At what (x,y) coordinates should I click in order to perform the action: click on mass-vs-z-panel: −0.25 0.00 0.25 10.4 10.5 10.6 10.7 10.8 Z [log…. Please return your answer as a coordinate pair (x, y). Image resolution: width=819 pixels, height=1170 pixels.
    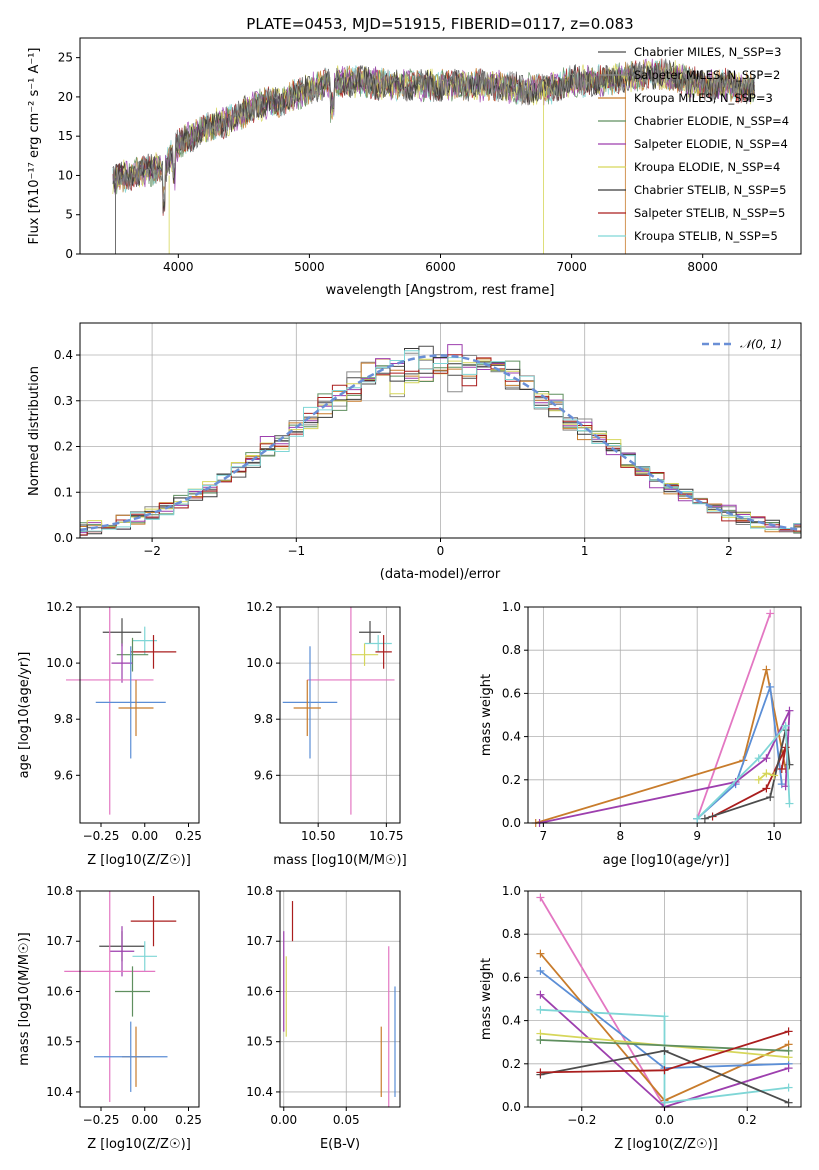
    Looking at the image, I should click on (109, 1018).